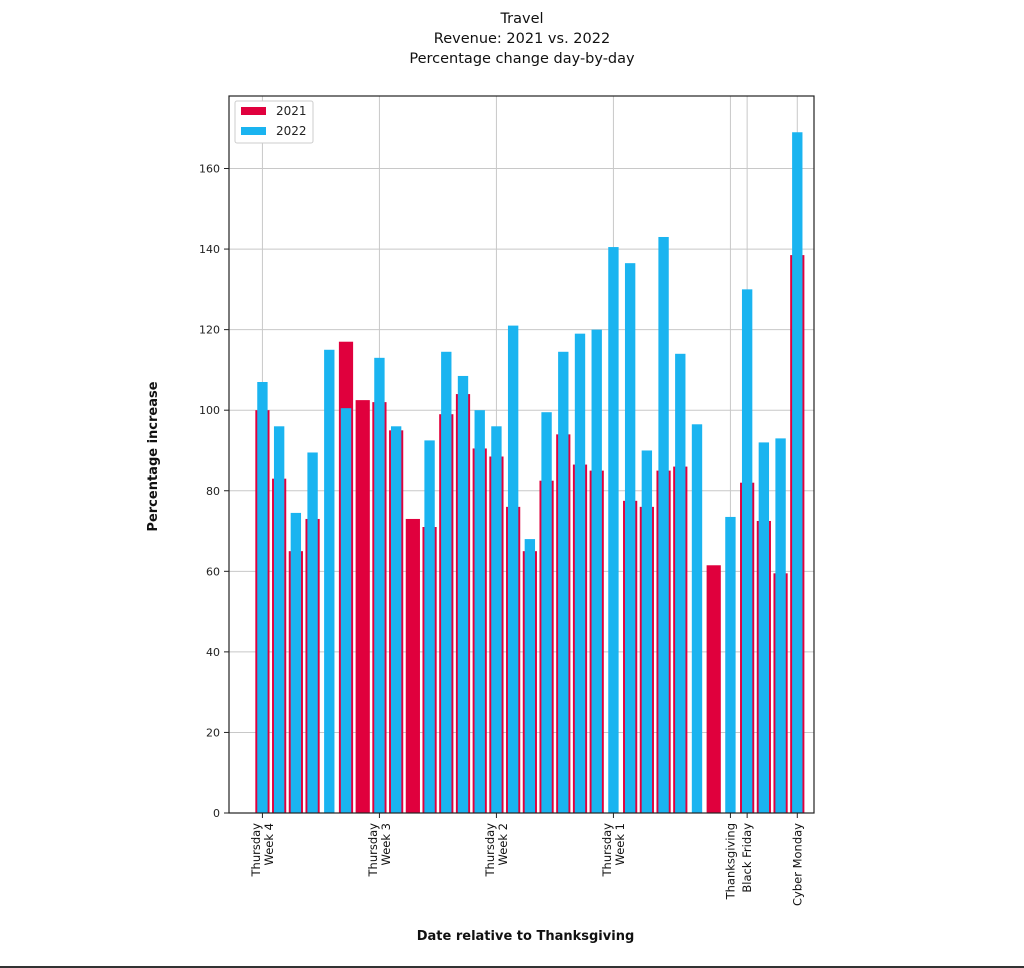 This screenshot has height=968, width=1024. What do you see at coordinates (522, 59) in the screenshot?
I see `chart-title-line-3: Percentage change day-by-day` at bounding box center [522, 59].